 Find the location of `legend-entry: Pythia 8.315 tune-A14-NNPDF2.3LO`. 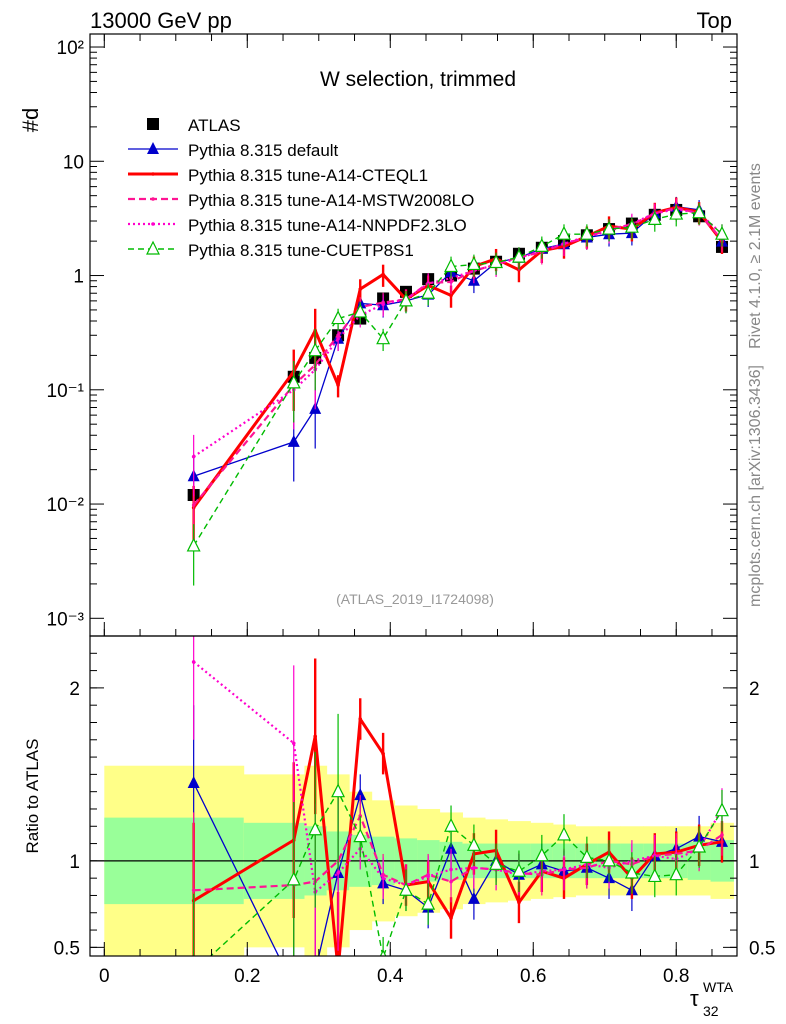

legend-entry: Pythia 8.315 tune-A14-NNPDF2.3LO is located at coordinates (297, 225).